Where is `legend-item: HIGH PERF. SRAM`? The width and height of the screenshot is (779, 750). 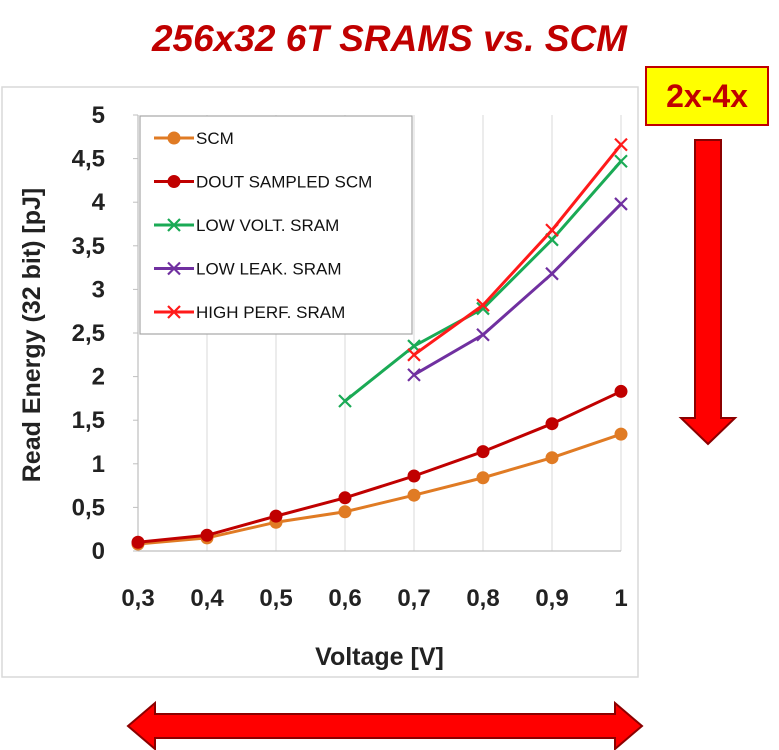 legend-item: HIGH PERF. SRAM is located at coordinates (249, 312).